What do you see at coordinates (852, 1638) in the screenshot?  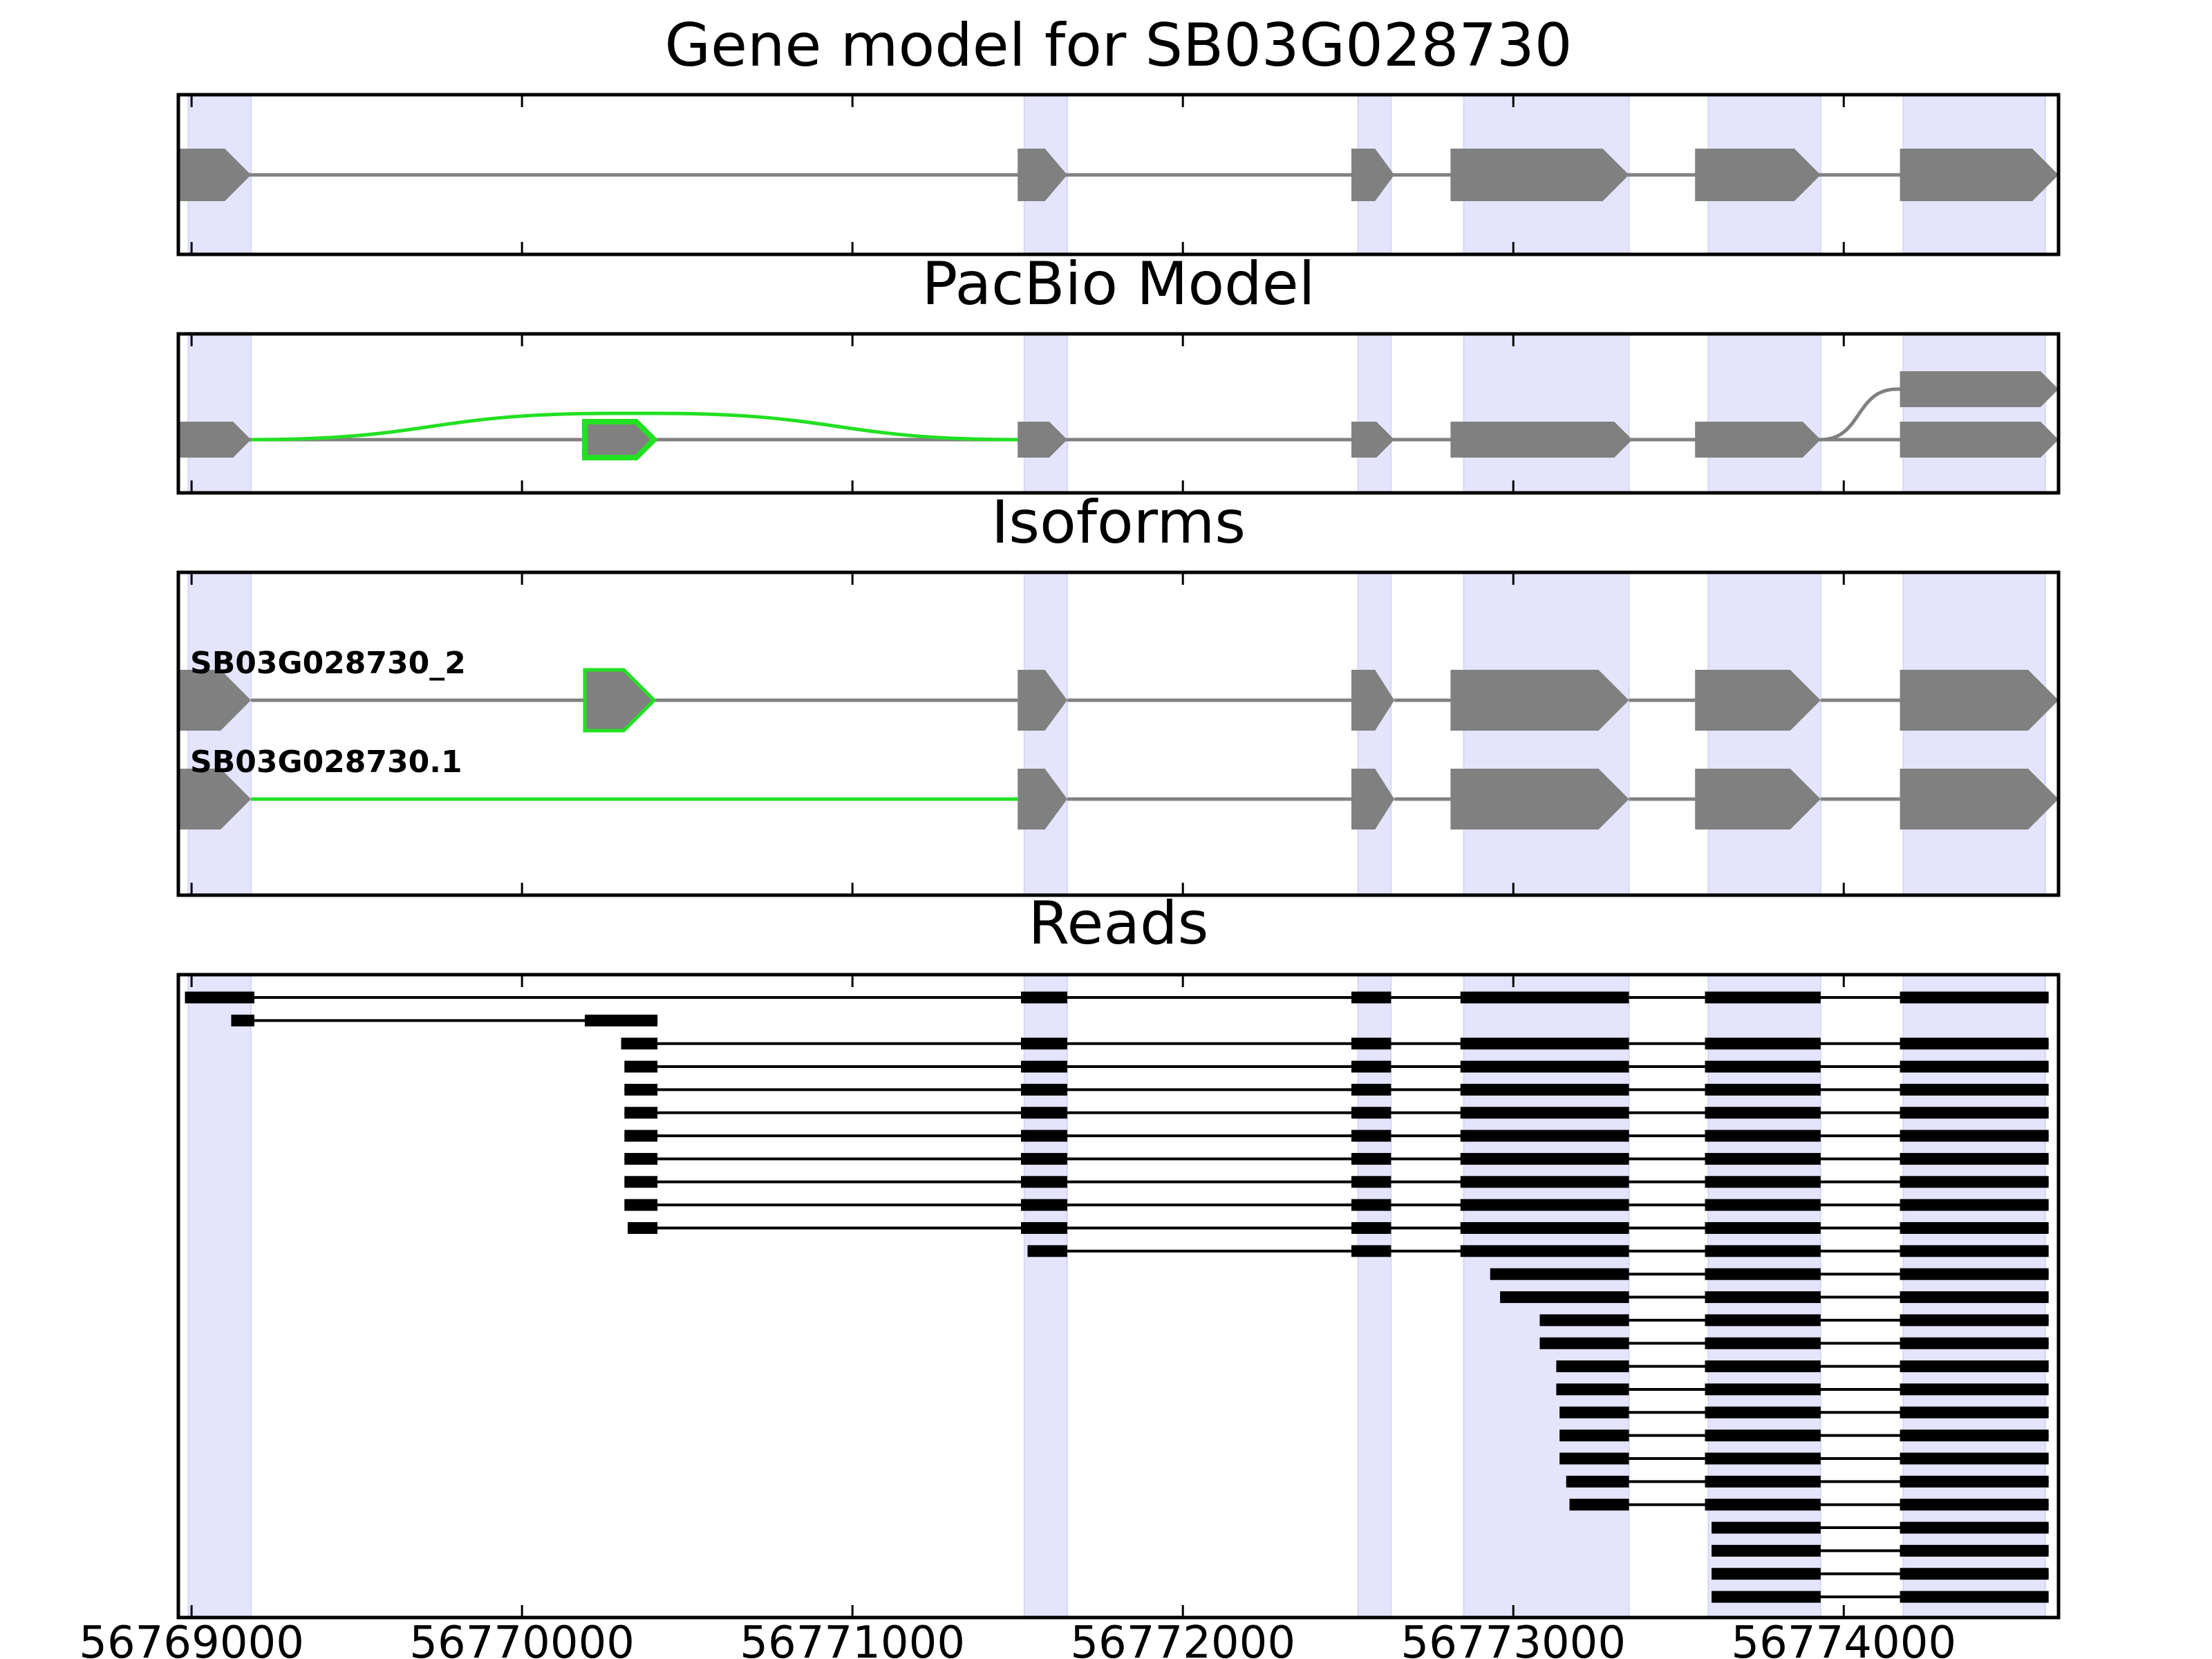 I see `x-tick-label: 56771000` at bounding box center [852, 1638].